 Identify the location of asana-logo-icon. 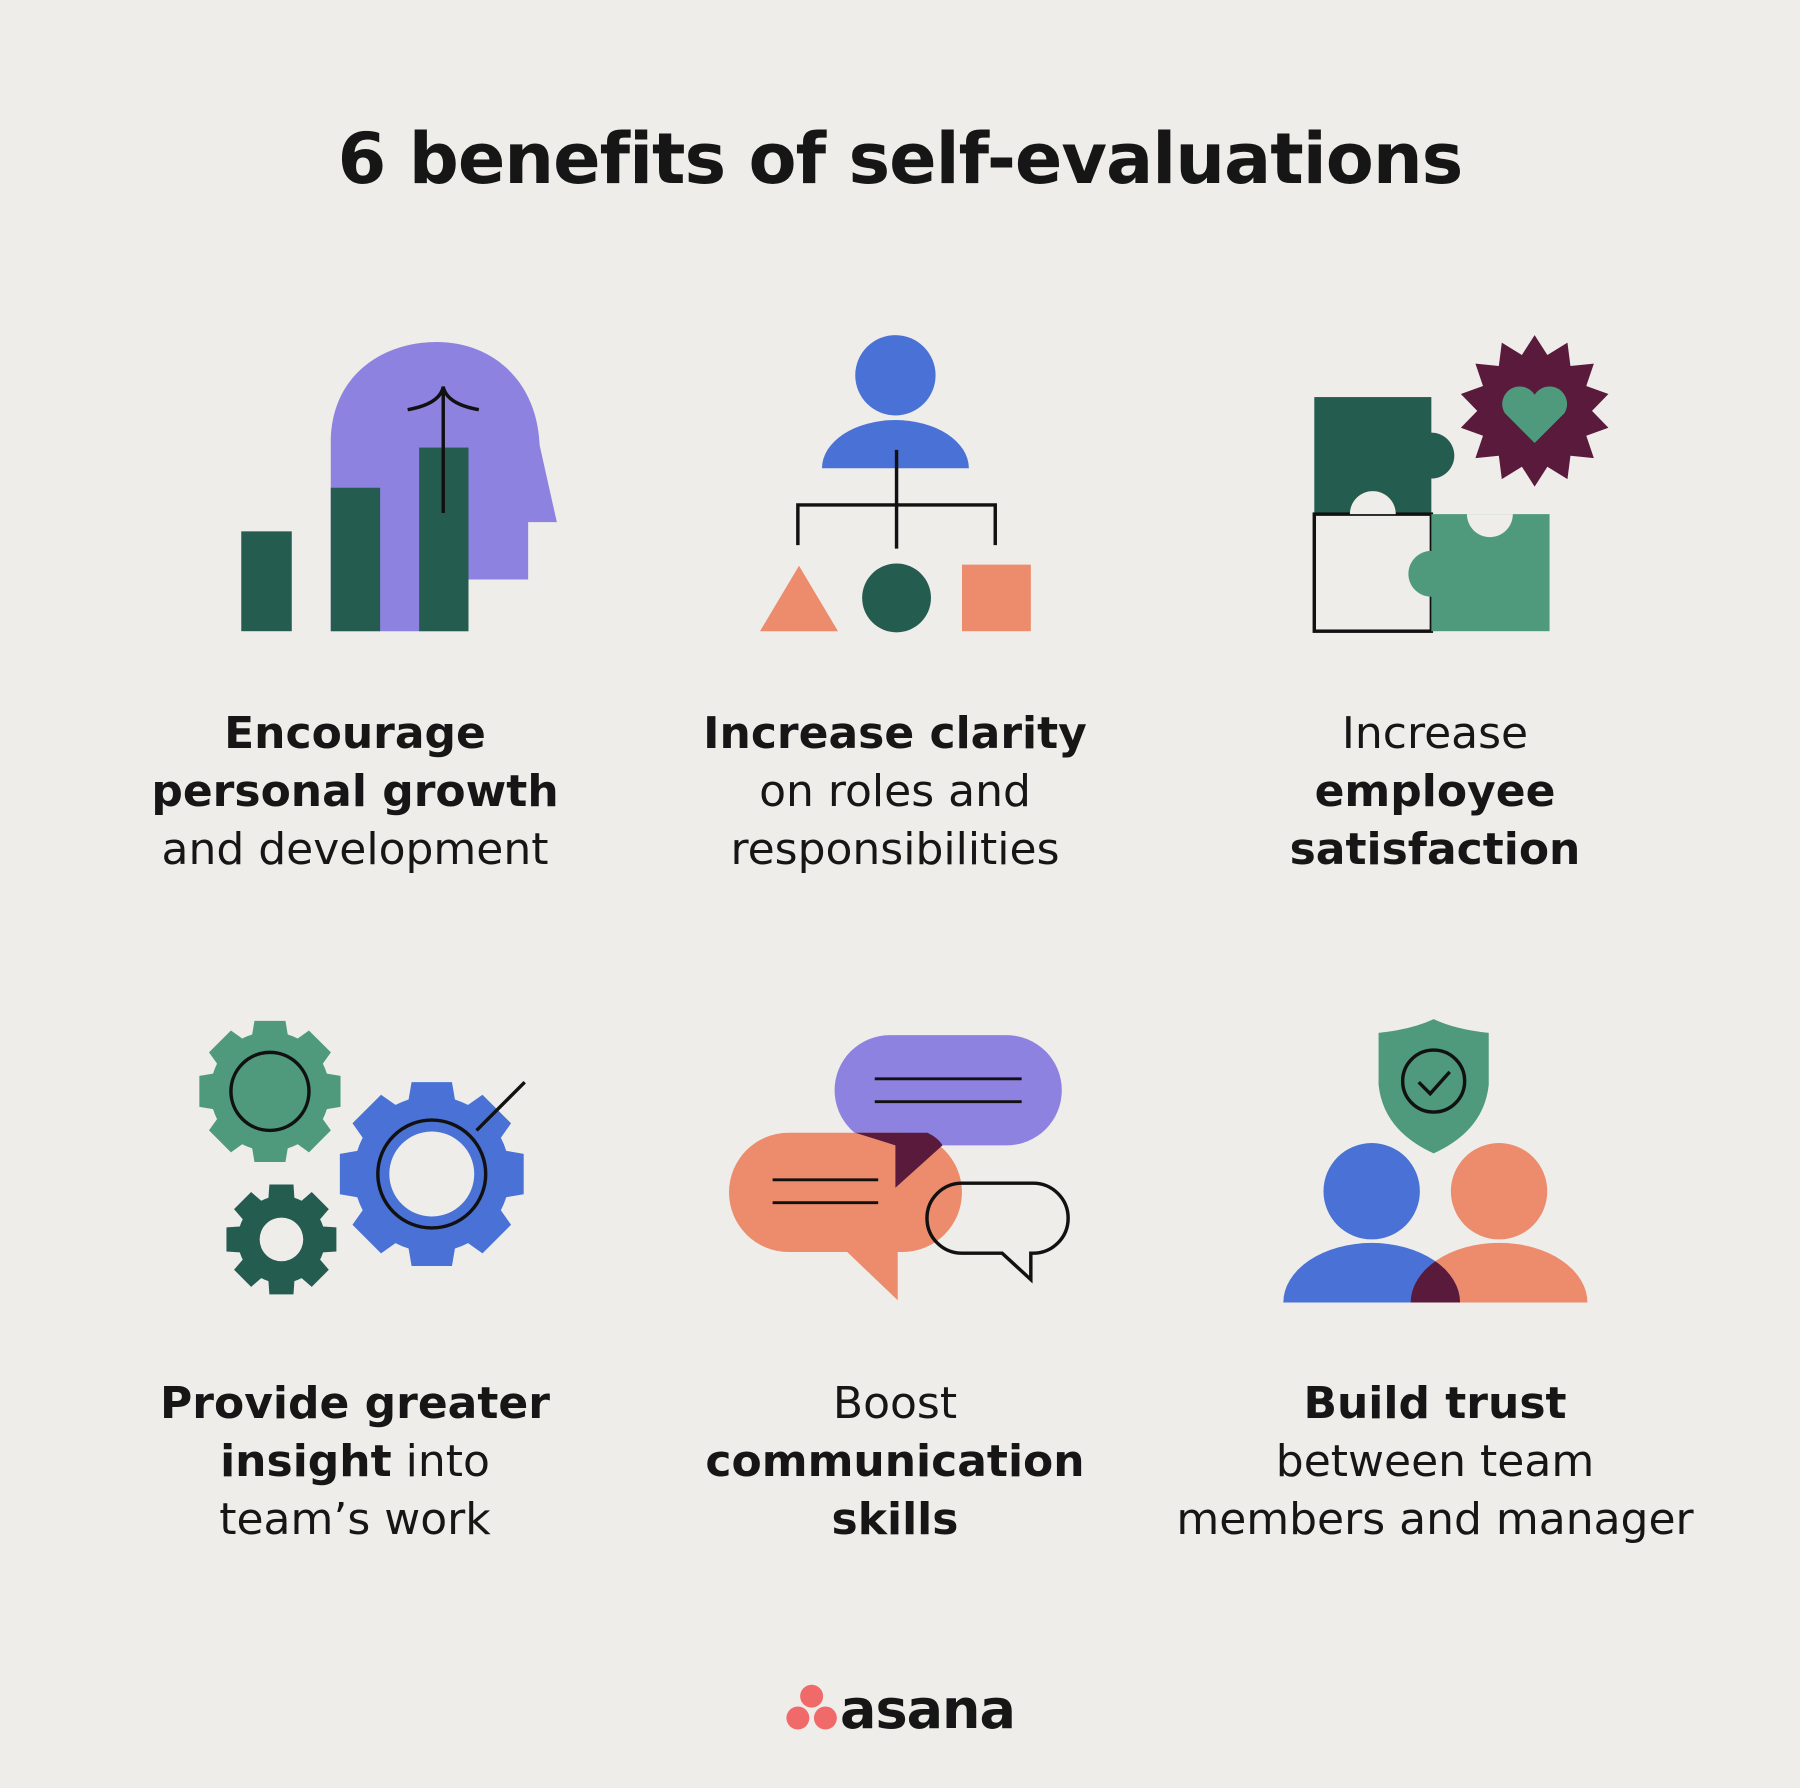
(811, 1707).